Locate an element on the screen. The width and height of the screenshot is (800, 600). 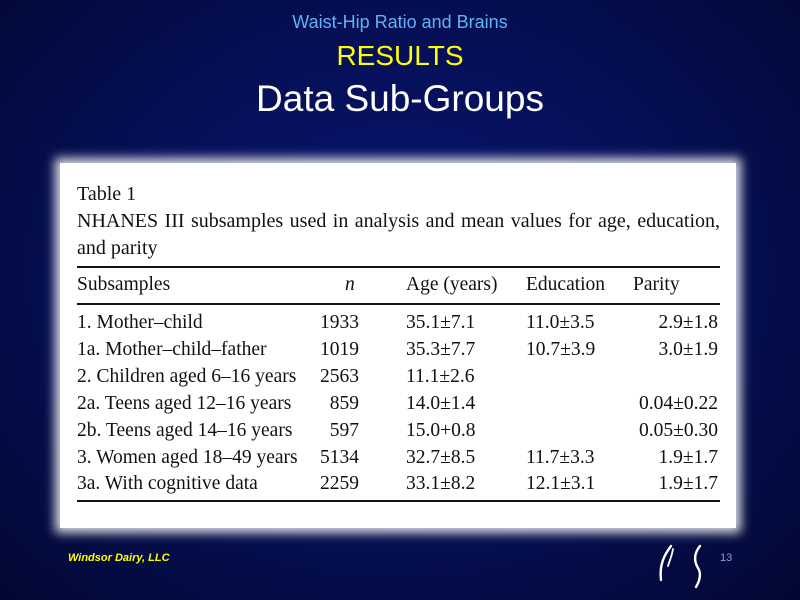
cell-education: 10.7±3.9 is located at coordinates (561, 349).